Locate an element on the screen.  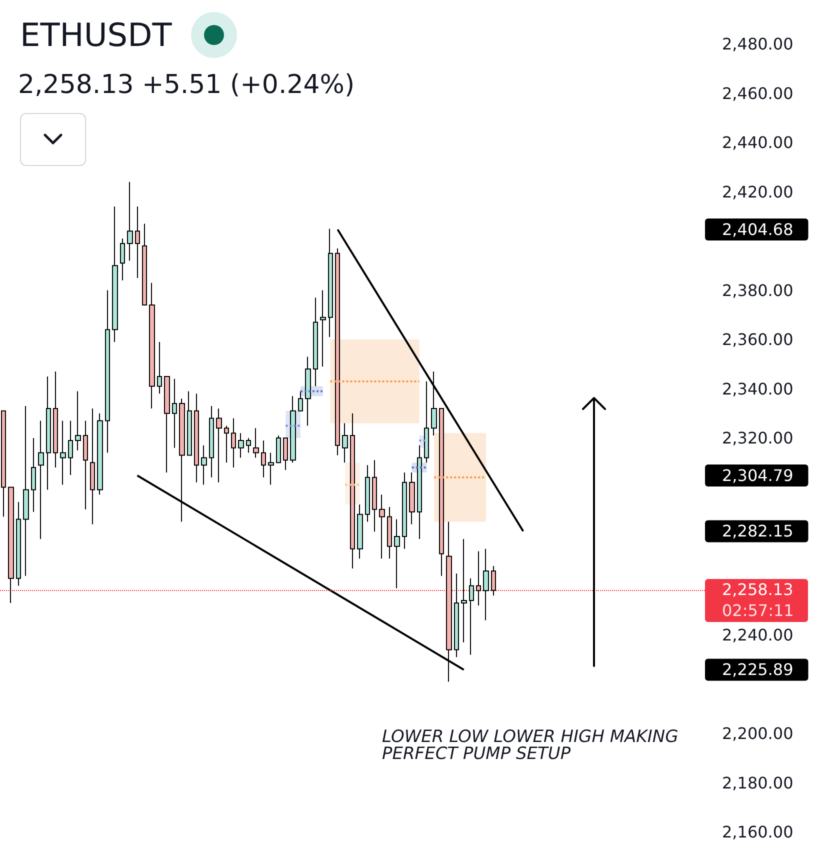
y-tick-label: 2,460.00 is located at coordinates (758, 93).